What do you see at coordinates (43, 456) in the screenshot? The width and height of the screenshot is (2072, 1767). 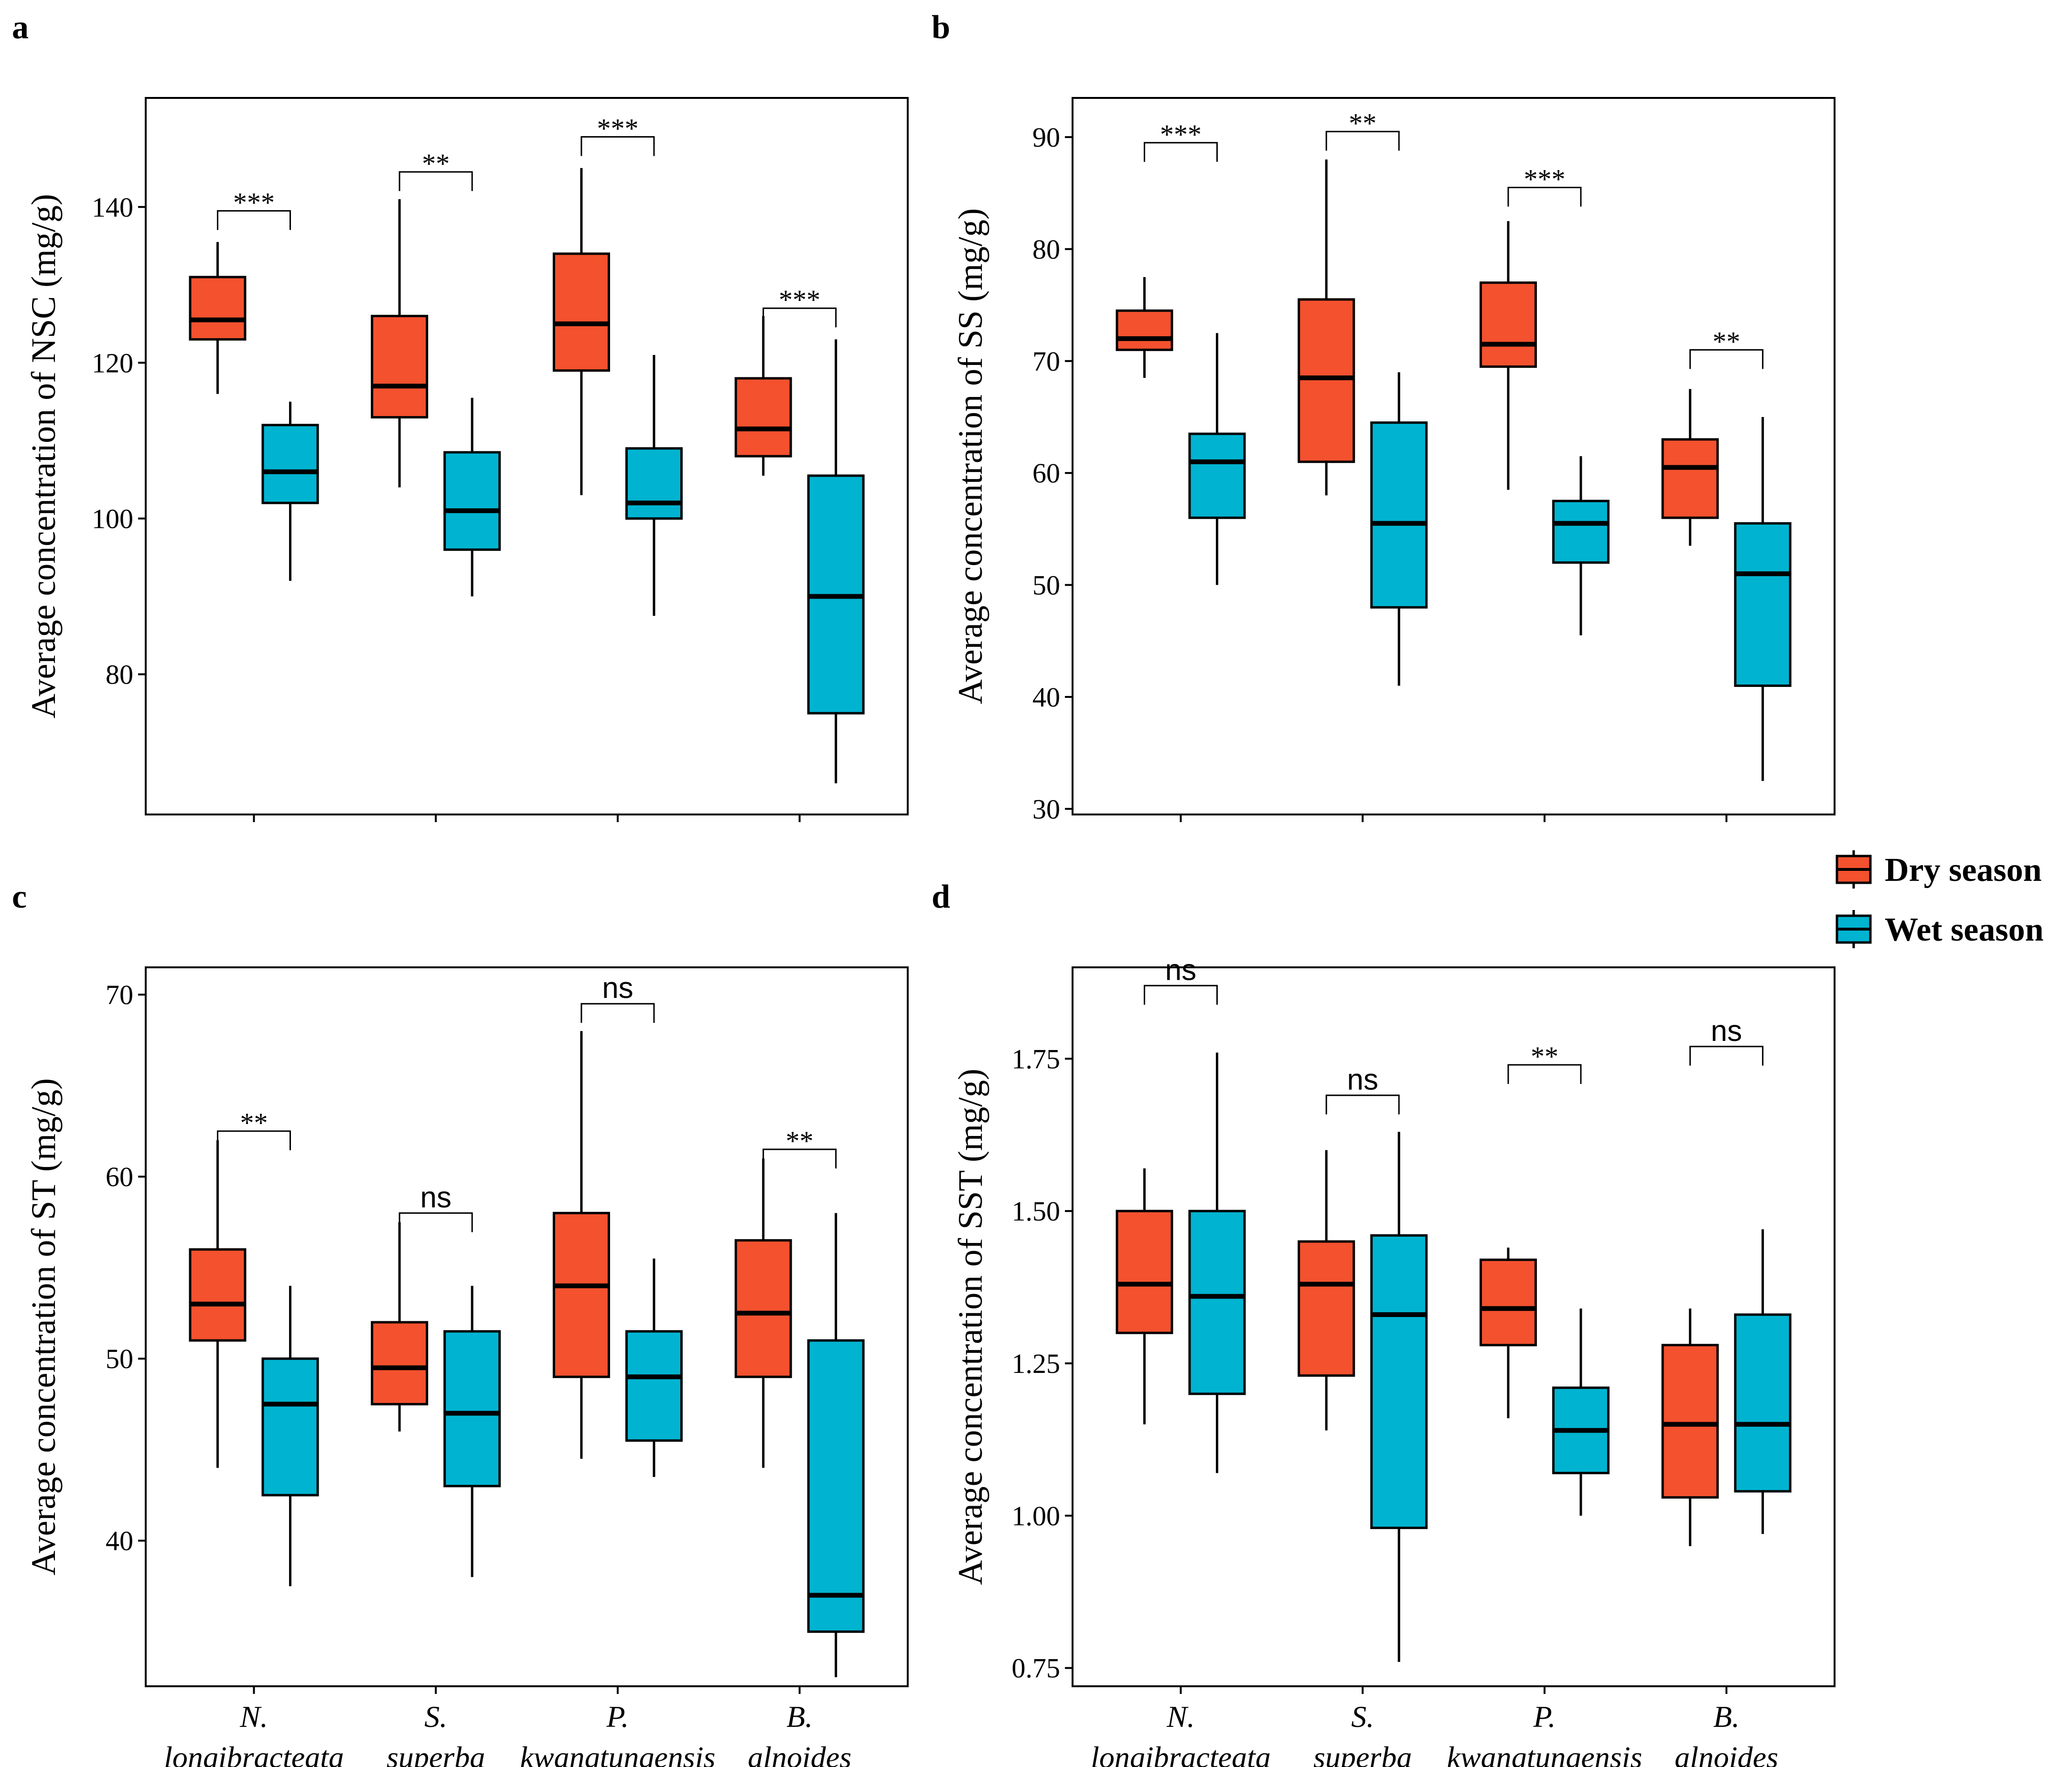 I see `y-axis-label: Average concentration of NSC (mg/g)` at bounding box center [43, 456].